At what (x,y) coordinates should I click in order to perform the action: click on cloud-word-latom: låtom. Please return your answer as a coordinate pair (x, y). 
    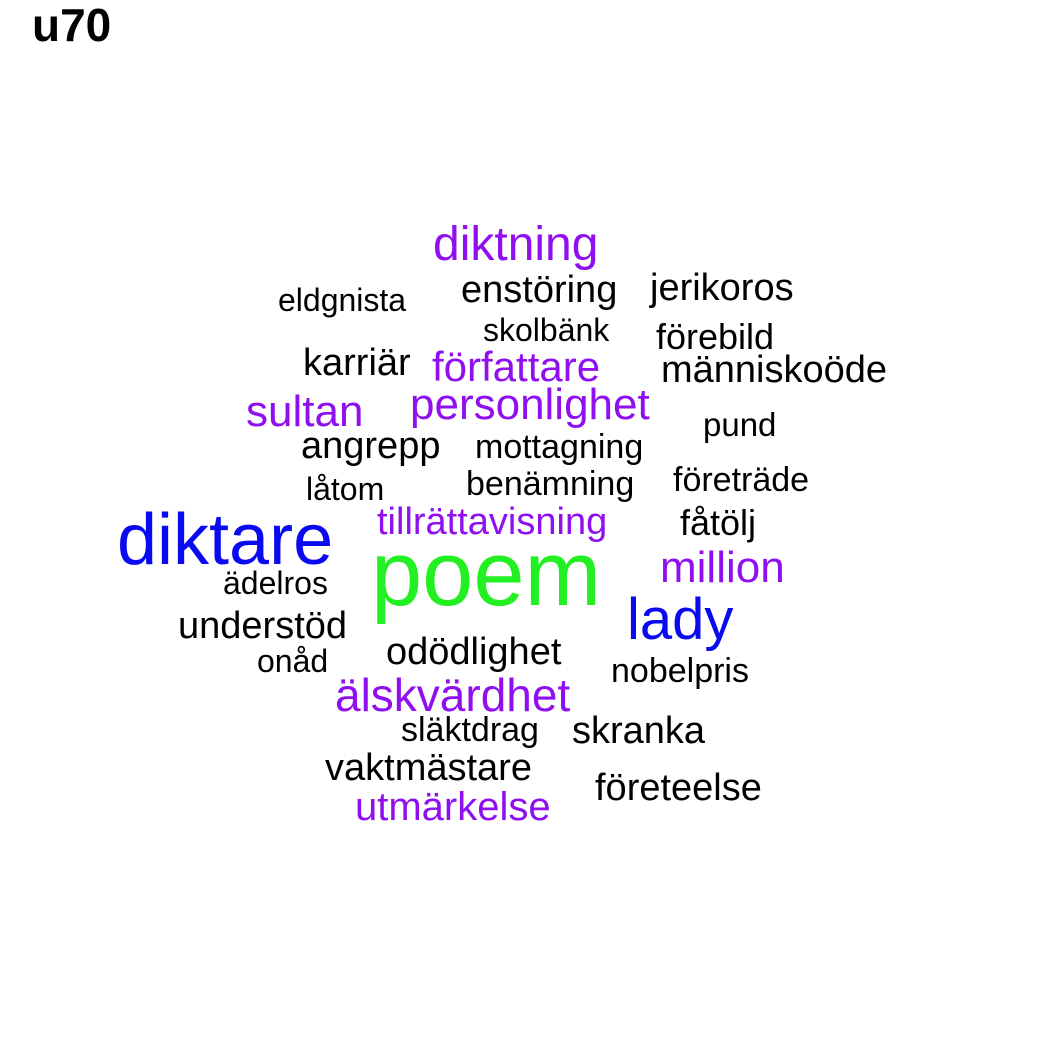
    Looking at the image, I should click on (345, 489).